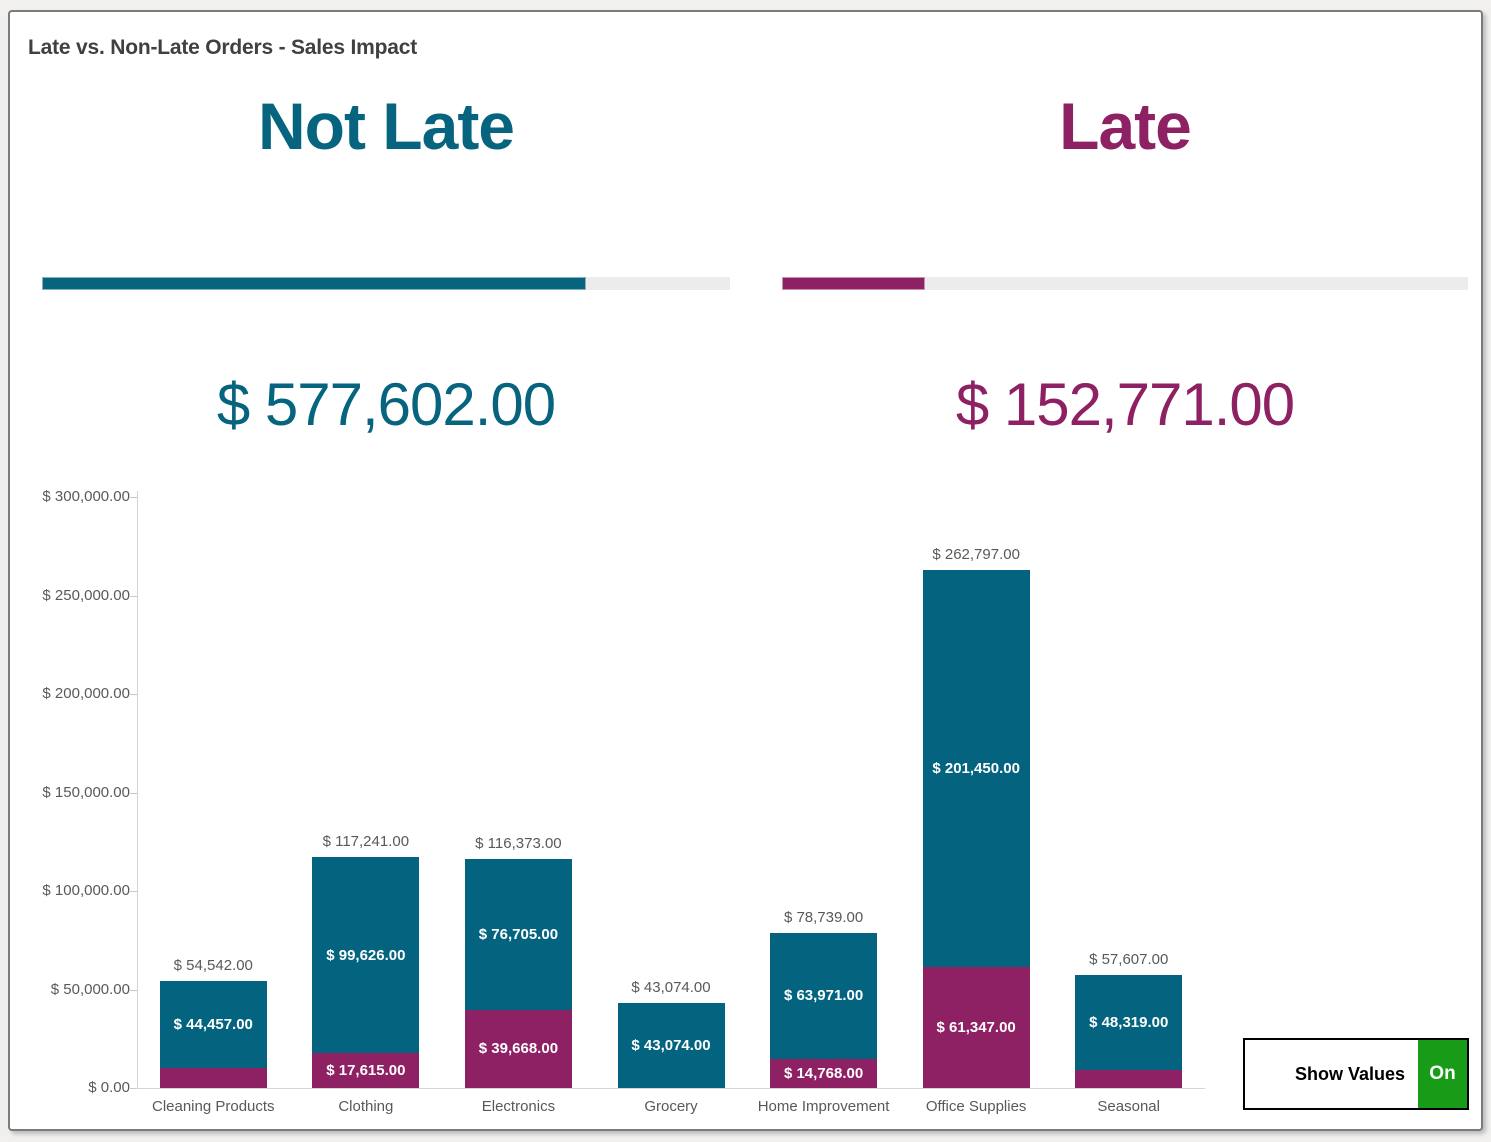 The image size is (1491, 1142). What do you see at coordinates (386, 404) in the screenshot?
I see `kpi-value-not-late: $ 577,602.00` at bounding box center [386, 404].